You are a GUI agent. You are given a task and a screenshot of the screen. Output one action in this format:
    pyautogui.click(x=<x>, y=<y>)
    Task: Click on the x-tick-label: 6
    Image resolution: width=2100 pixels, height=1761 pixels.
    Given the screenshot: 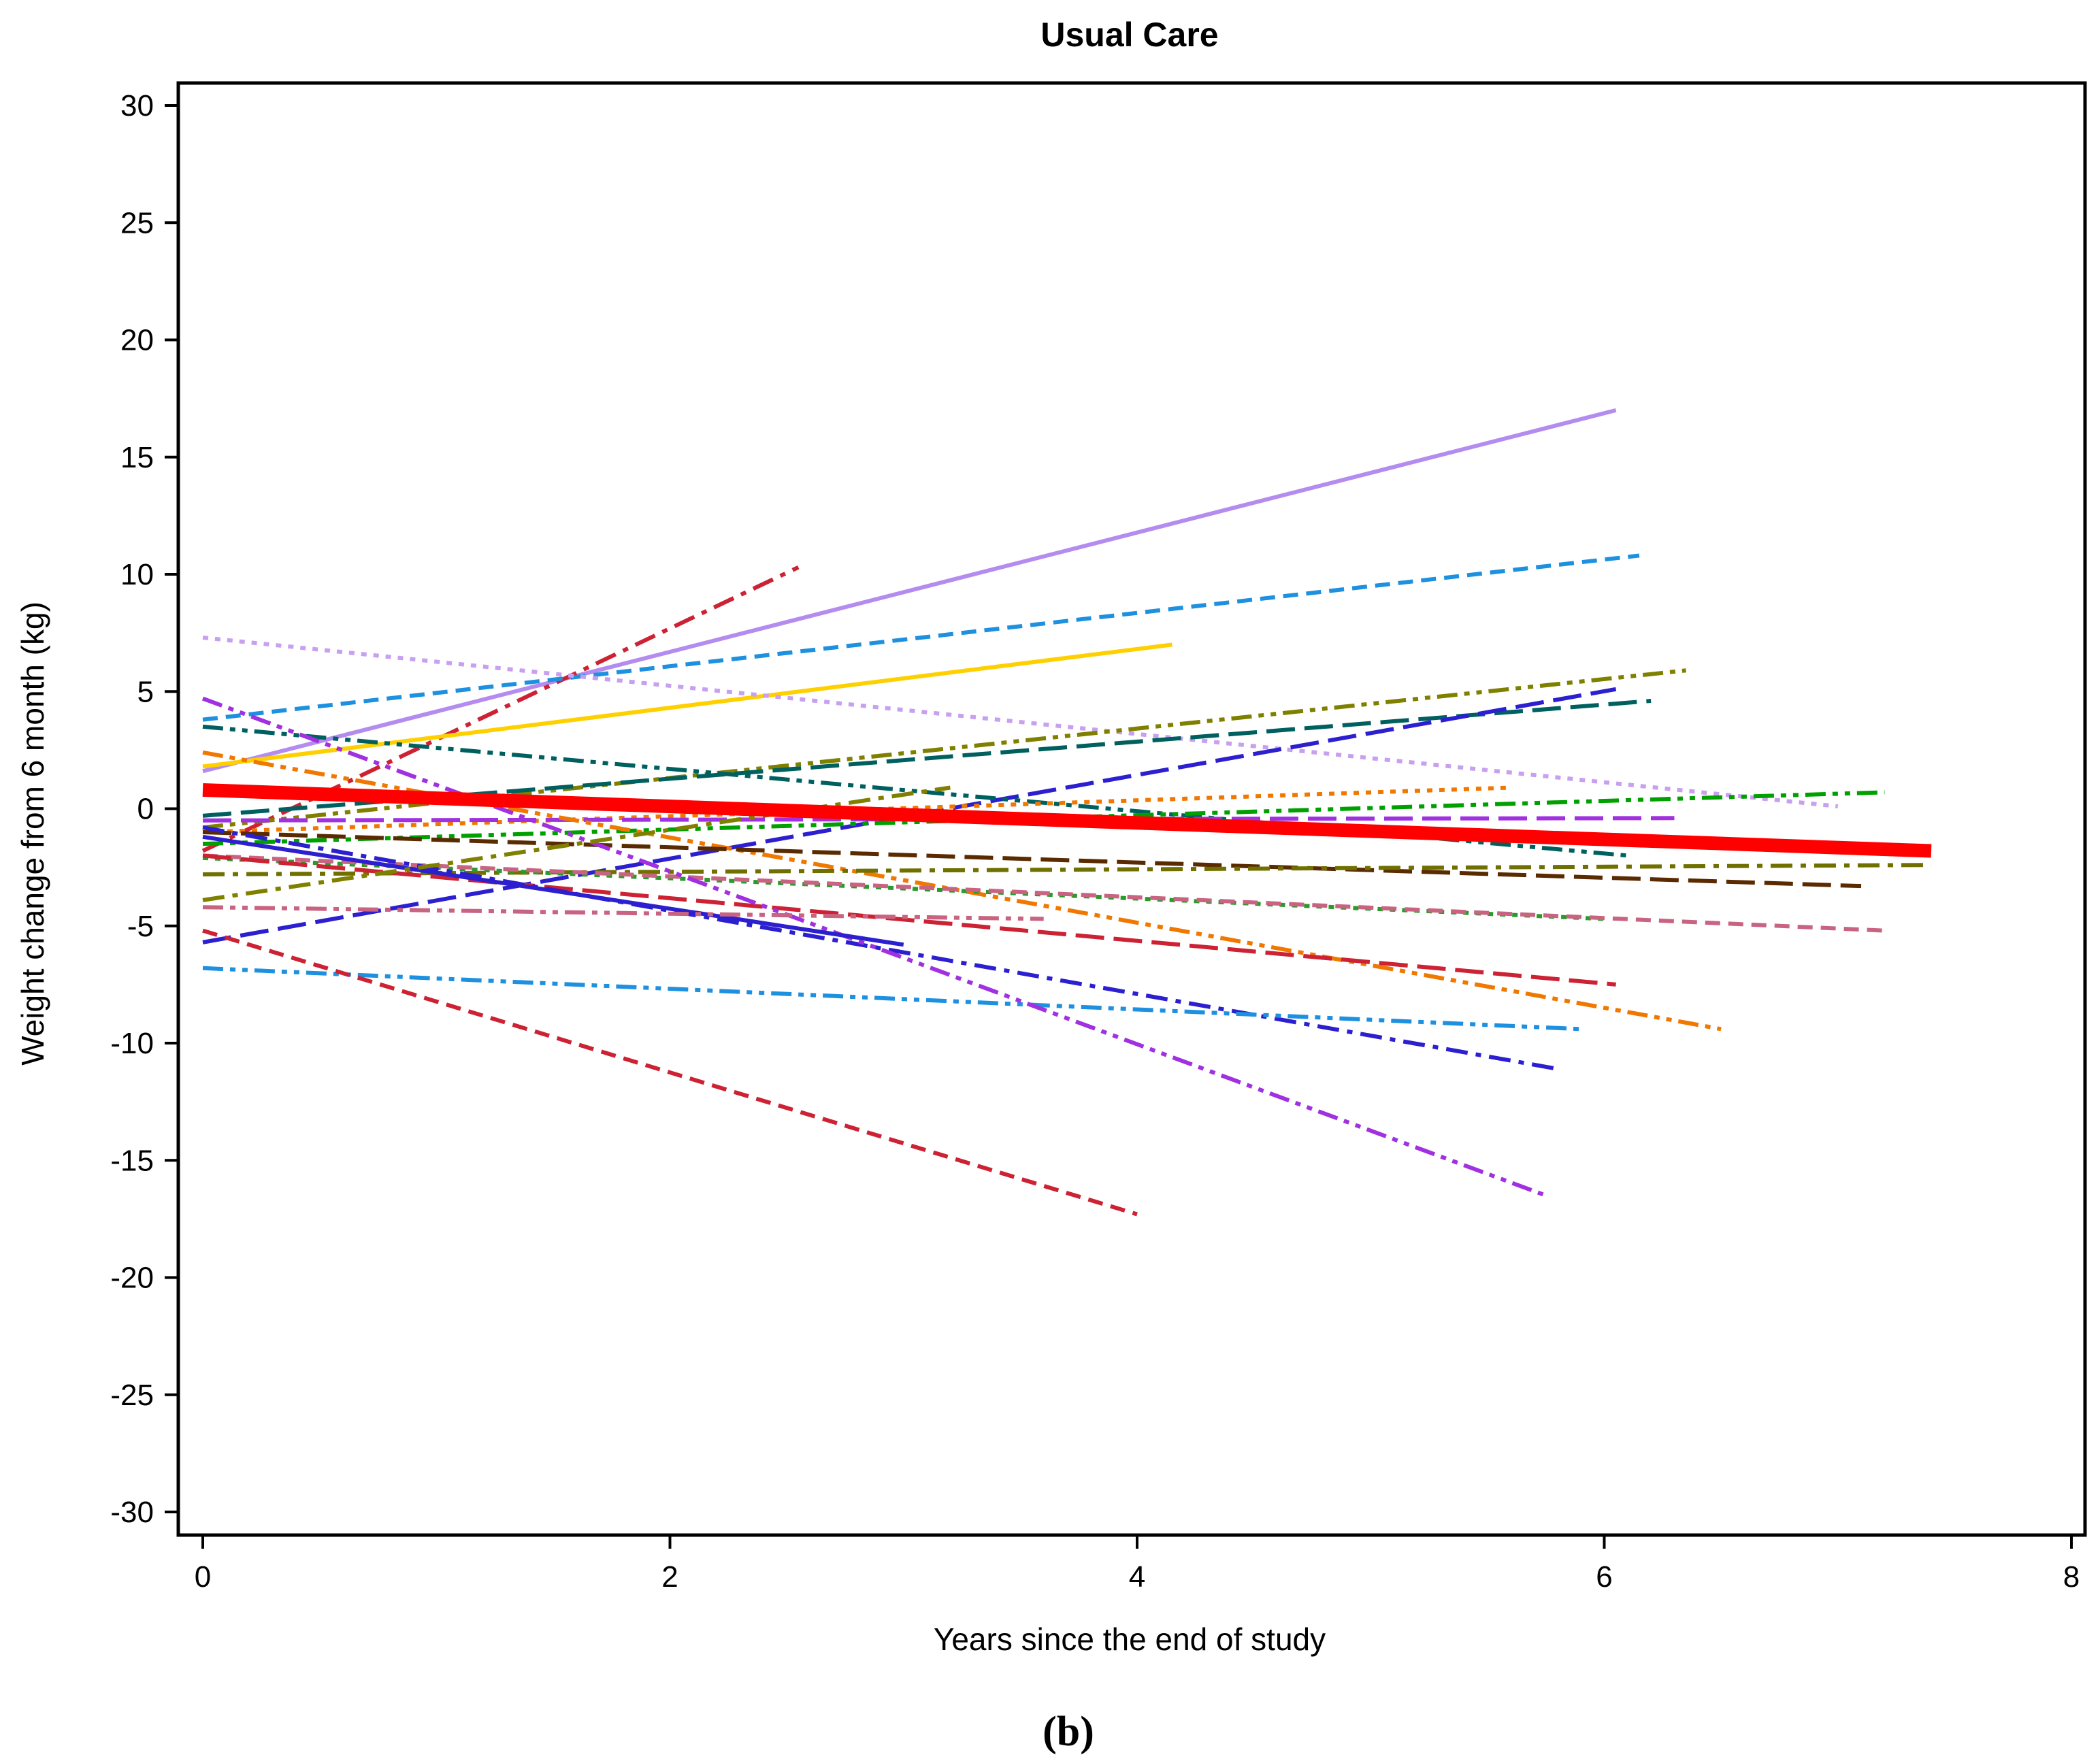 What is the action you would take?
    pyautogui.click(x=1604, y=1577)
    